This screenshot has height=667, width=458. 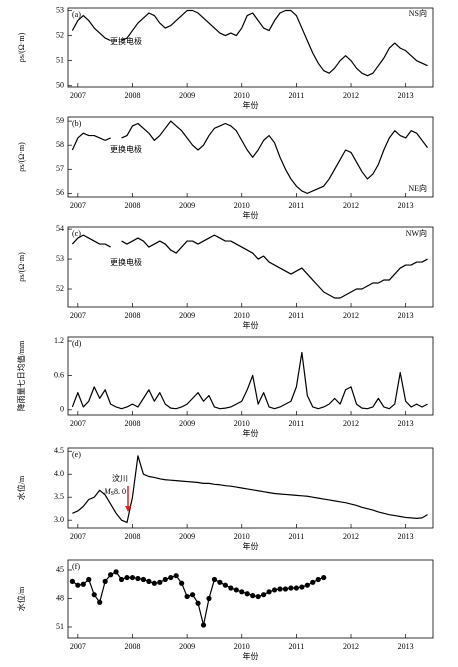 What do you see at coordinates (76, 14) in the screenshot?
I see `panel-label: (a)` at bounding box center [76, 14].